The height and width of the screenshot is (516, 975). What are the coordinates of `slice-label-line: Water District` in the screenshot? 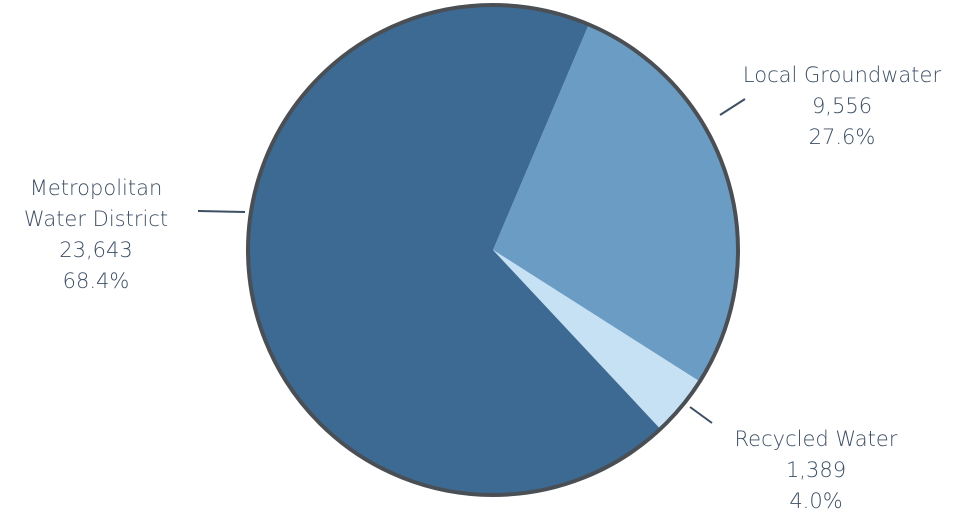 It's located at (96, 219).